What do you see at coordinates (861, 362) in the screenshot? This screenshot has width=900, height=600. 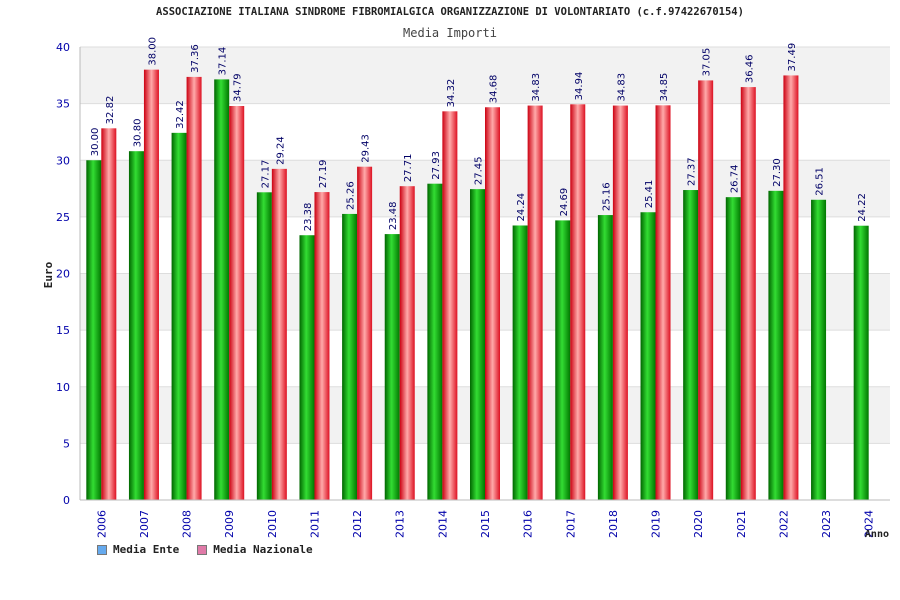 I see `bar-media-ente-2024` at bounding box center [861, 362].